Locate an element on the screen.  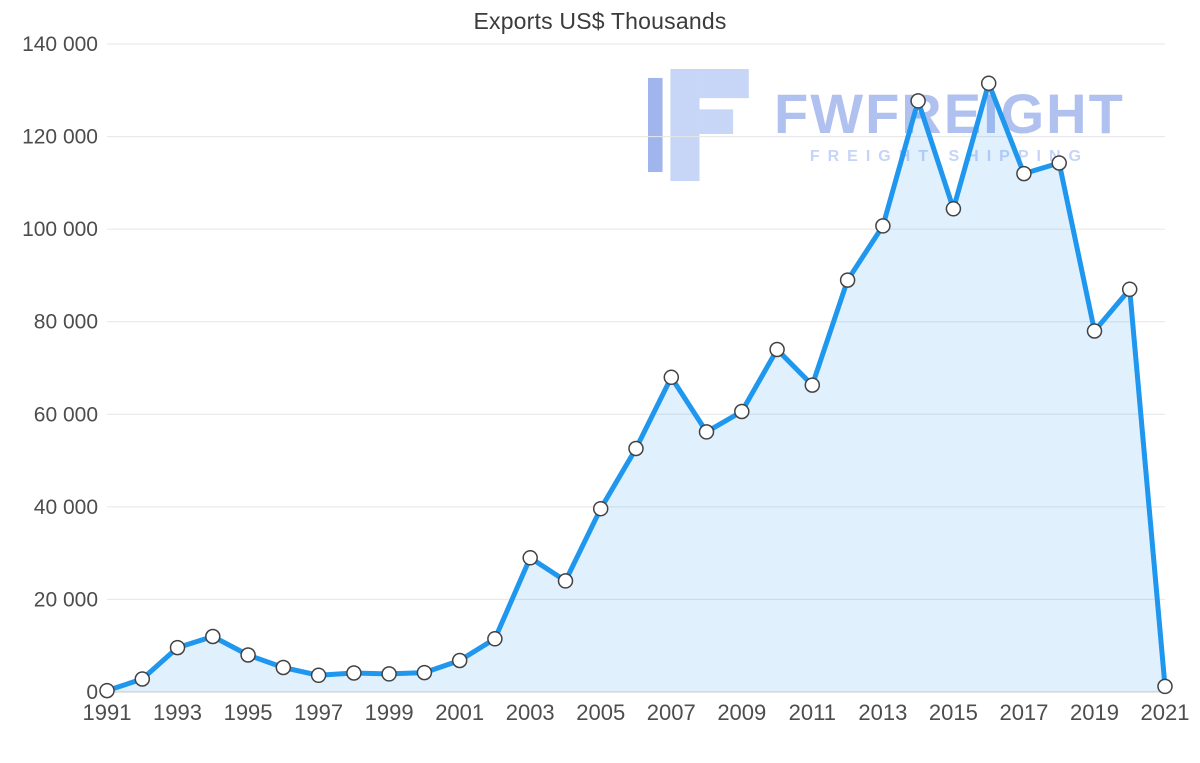
x-axis-label: 2001 is located at coordinates (459, 712).